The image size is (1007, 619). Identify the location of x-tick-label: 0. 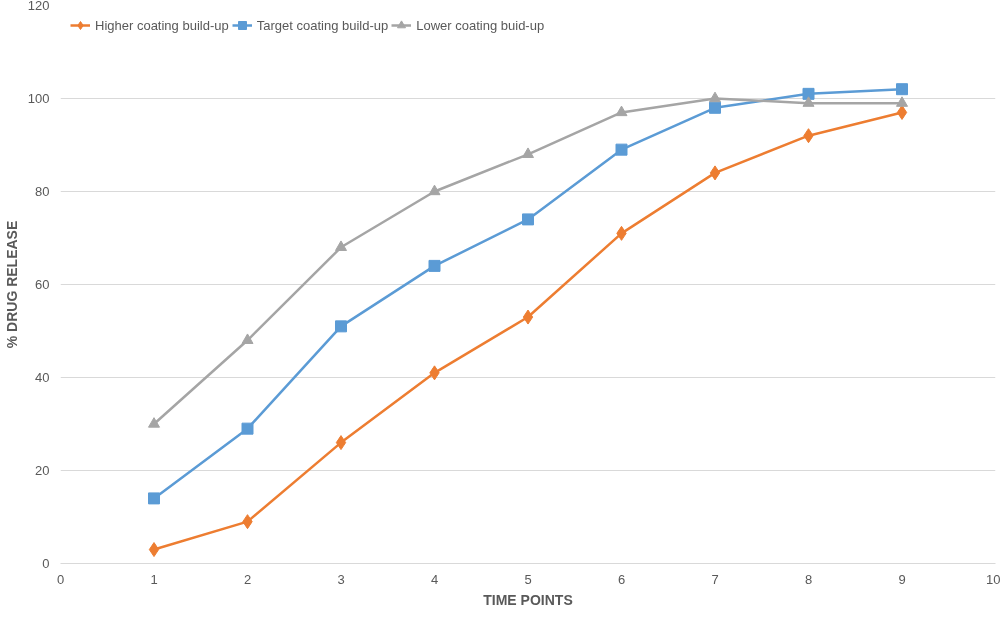
(60, 579).